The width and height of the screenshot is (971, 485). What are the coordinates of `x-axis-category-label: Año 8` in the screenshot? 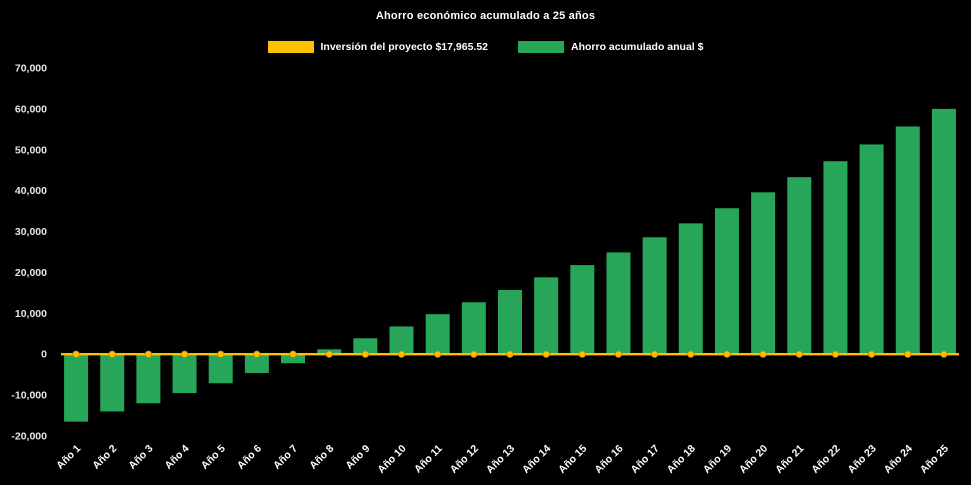 It's located at (321, 457).